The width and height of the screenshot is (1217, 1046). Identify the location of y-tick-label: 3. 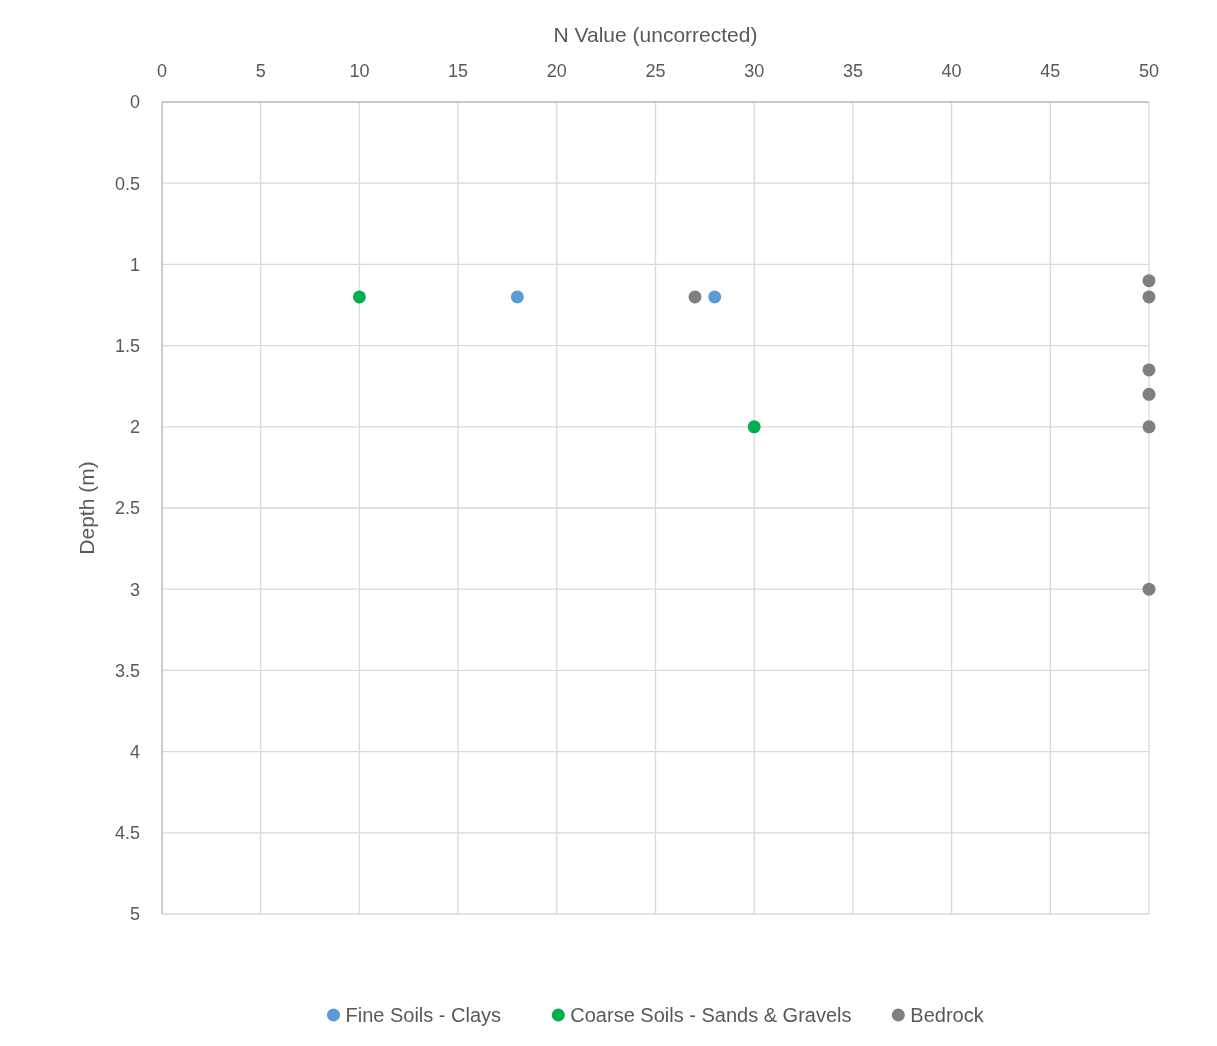
(134, 589).